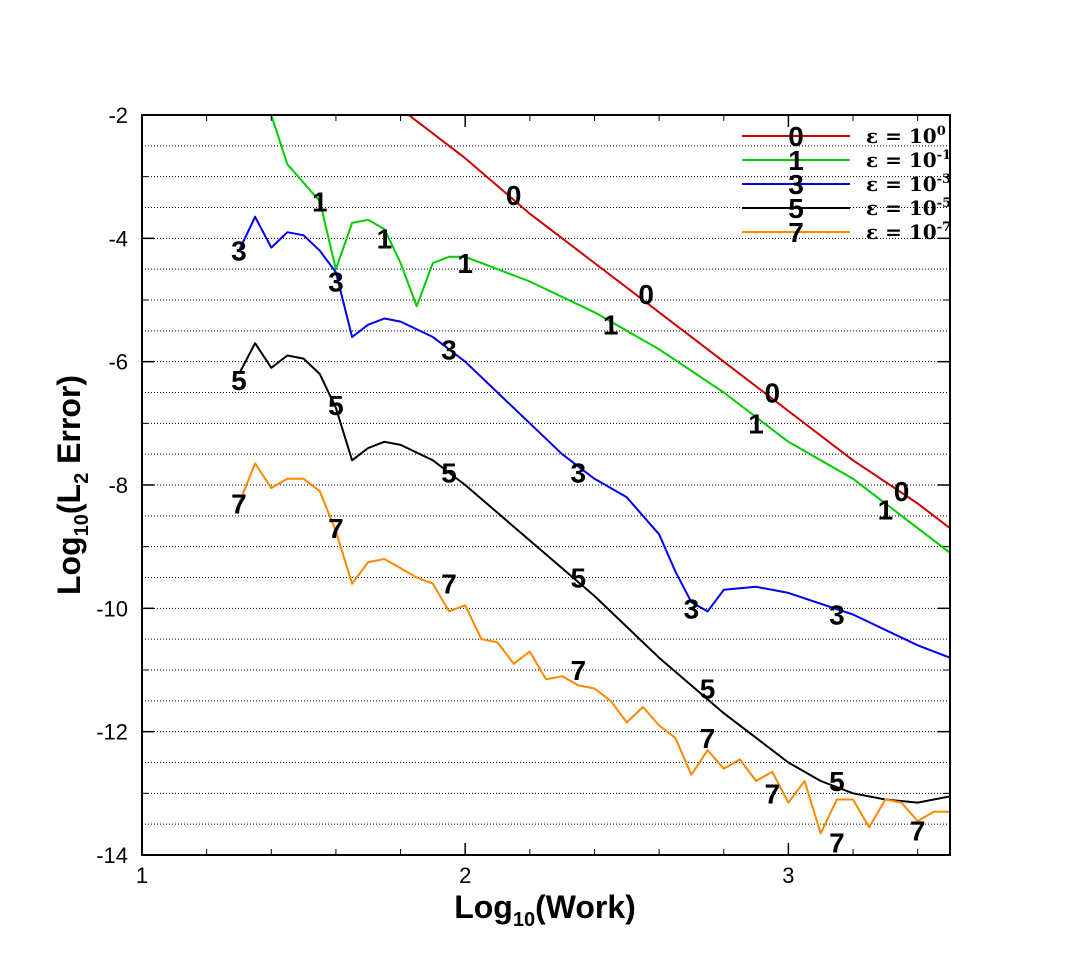 The height and width of the screenshot is (960, 1080). What do you see at coordinates (545, 910) in the screenshot?
I see `x-axis-title: Log10(Work)` at bounding box center [545, 910].